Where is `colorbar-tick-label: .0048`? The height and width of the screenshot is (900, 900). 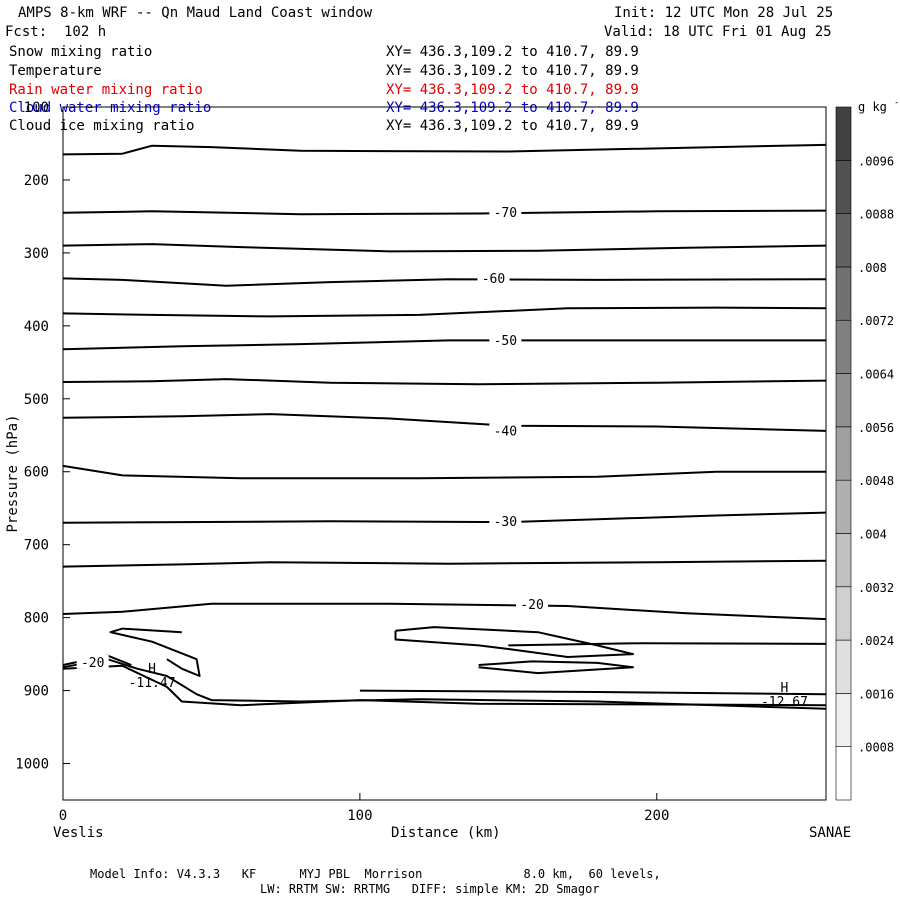 colorbar-tick-label: .0048 is located at coordinates (876, 481).